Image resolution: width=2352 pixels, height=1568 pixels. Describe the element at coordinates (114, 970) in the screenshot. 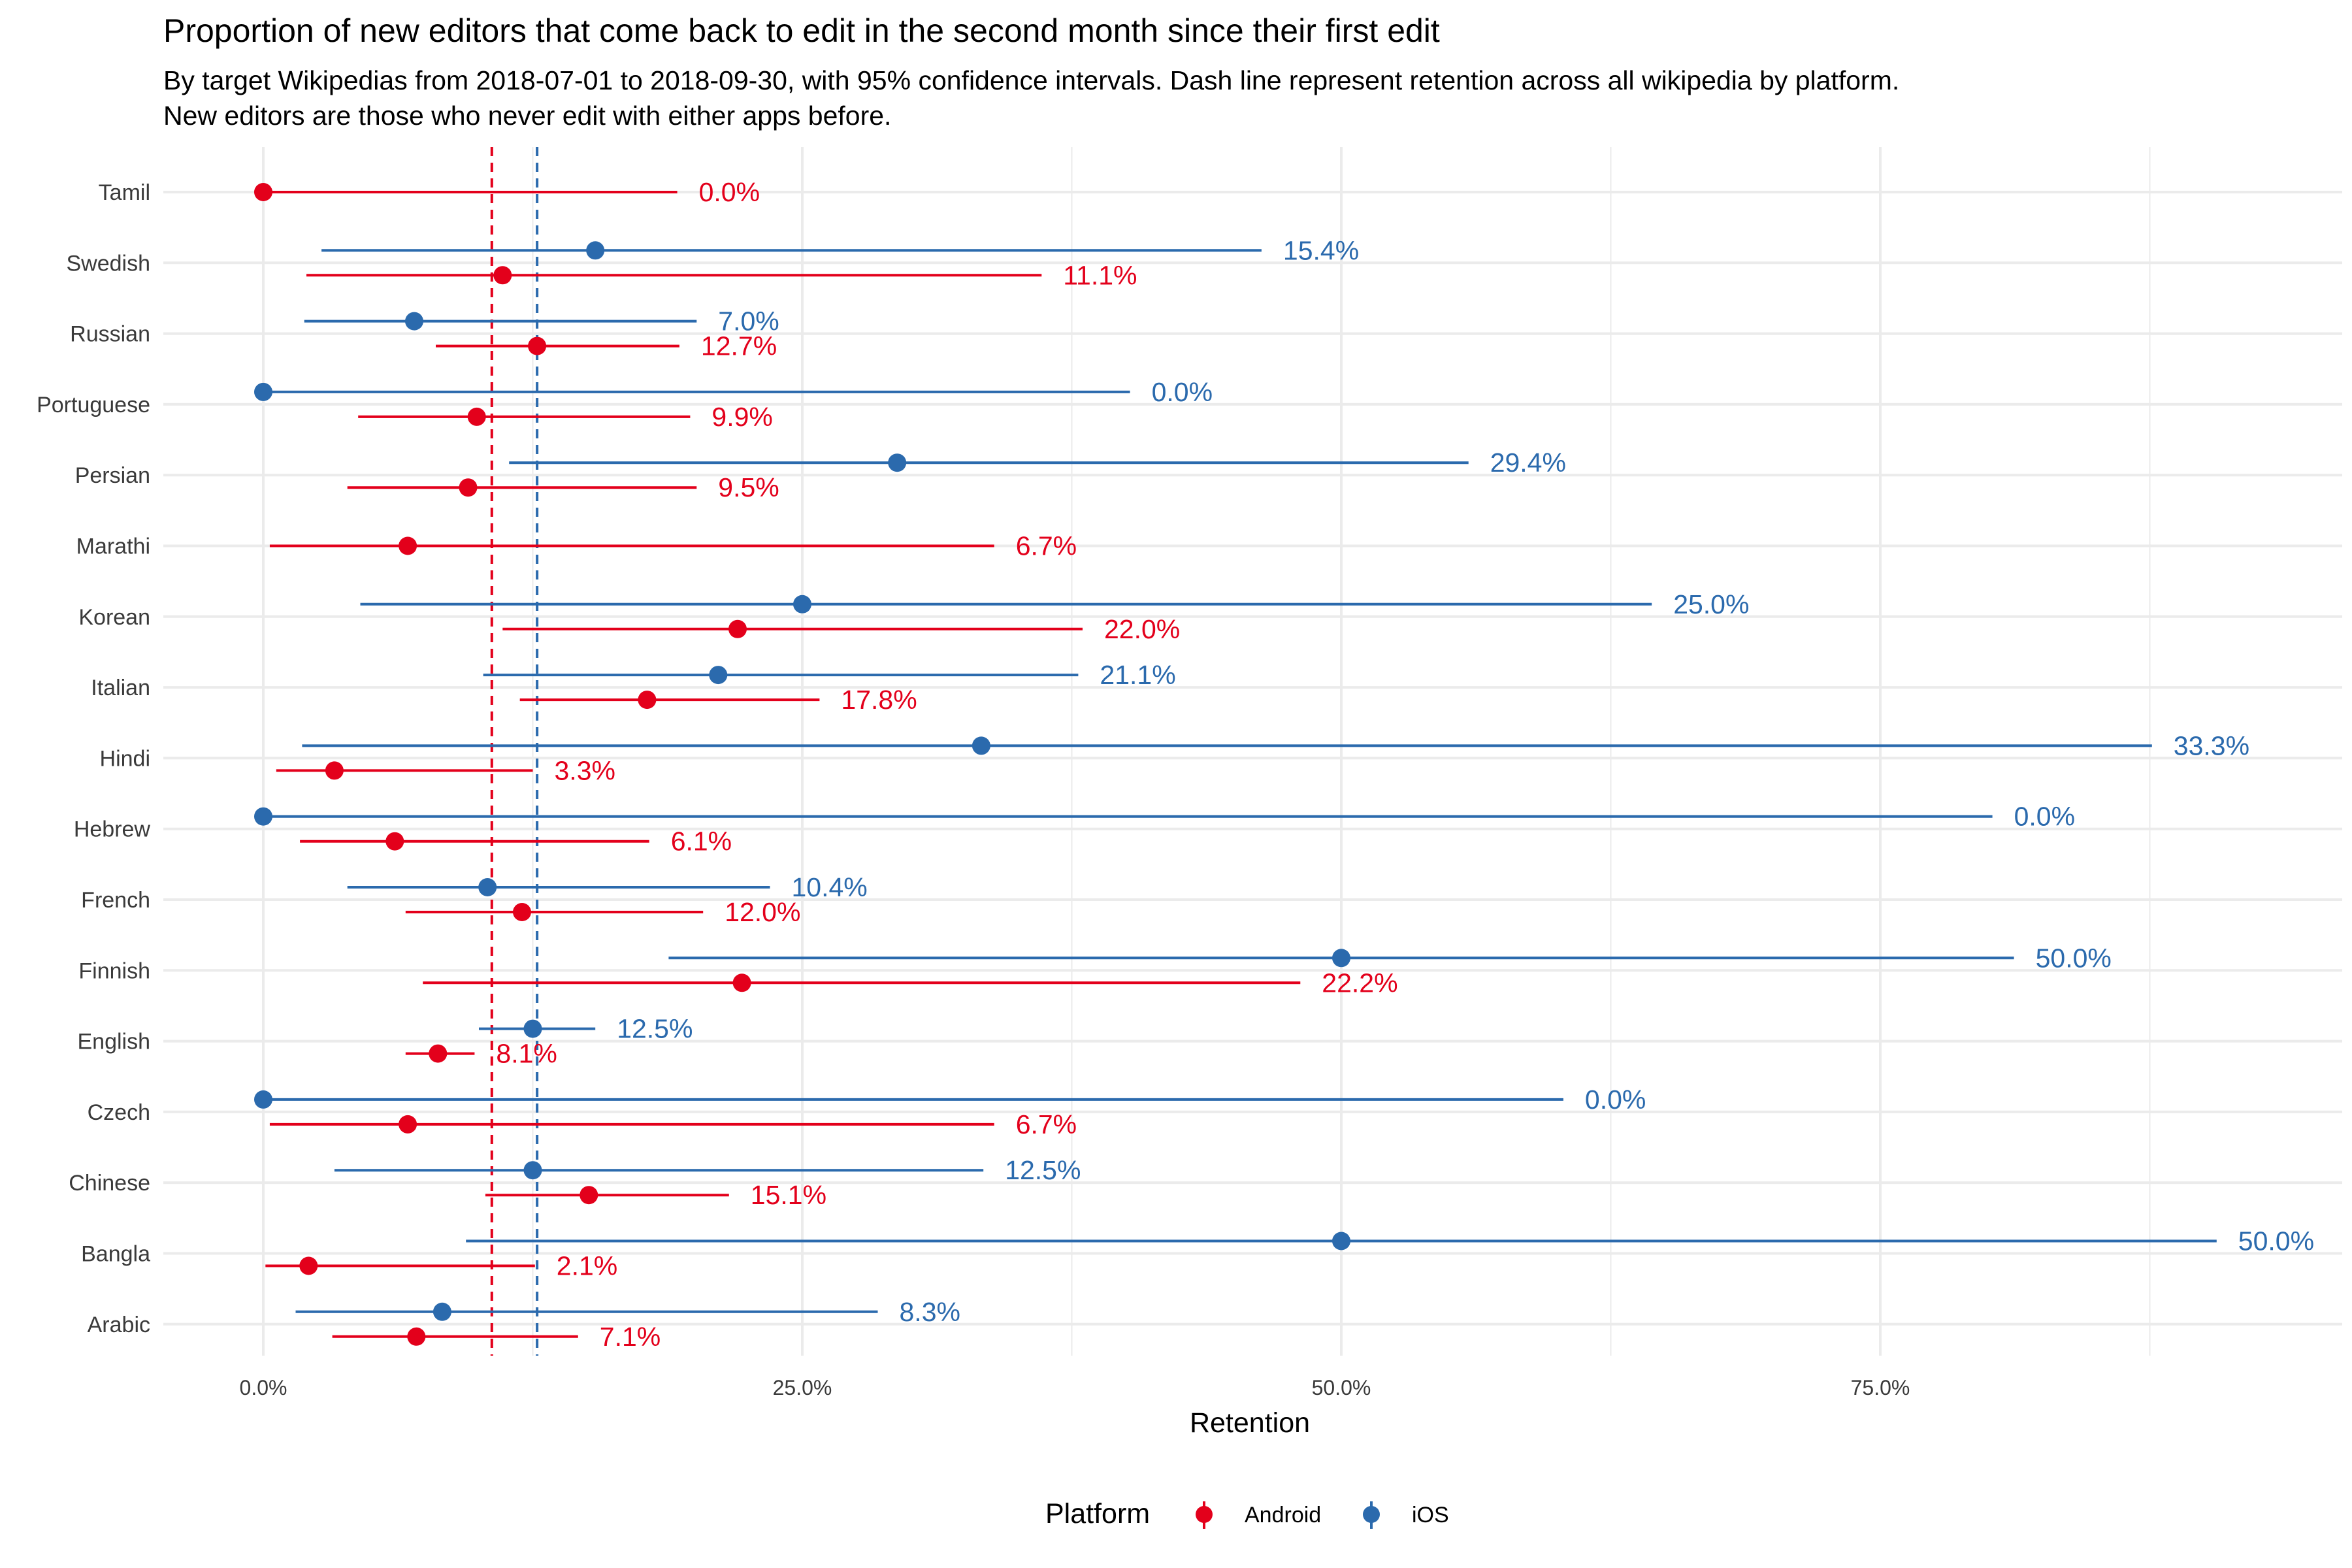

I see `y-tick-label: Finnish` at that location.